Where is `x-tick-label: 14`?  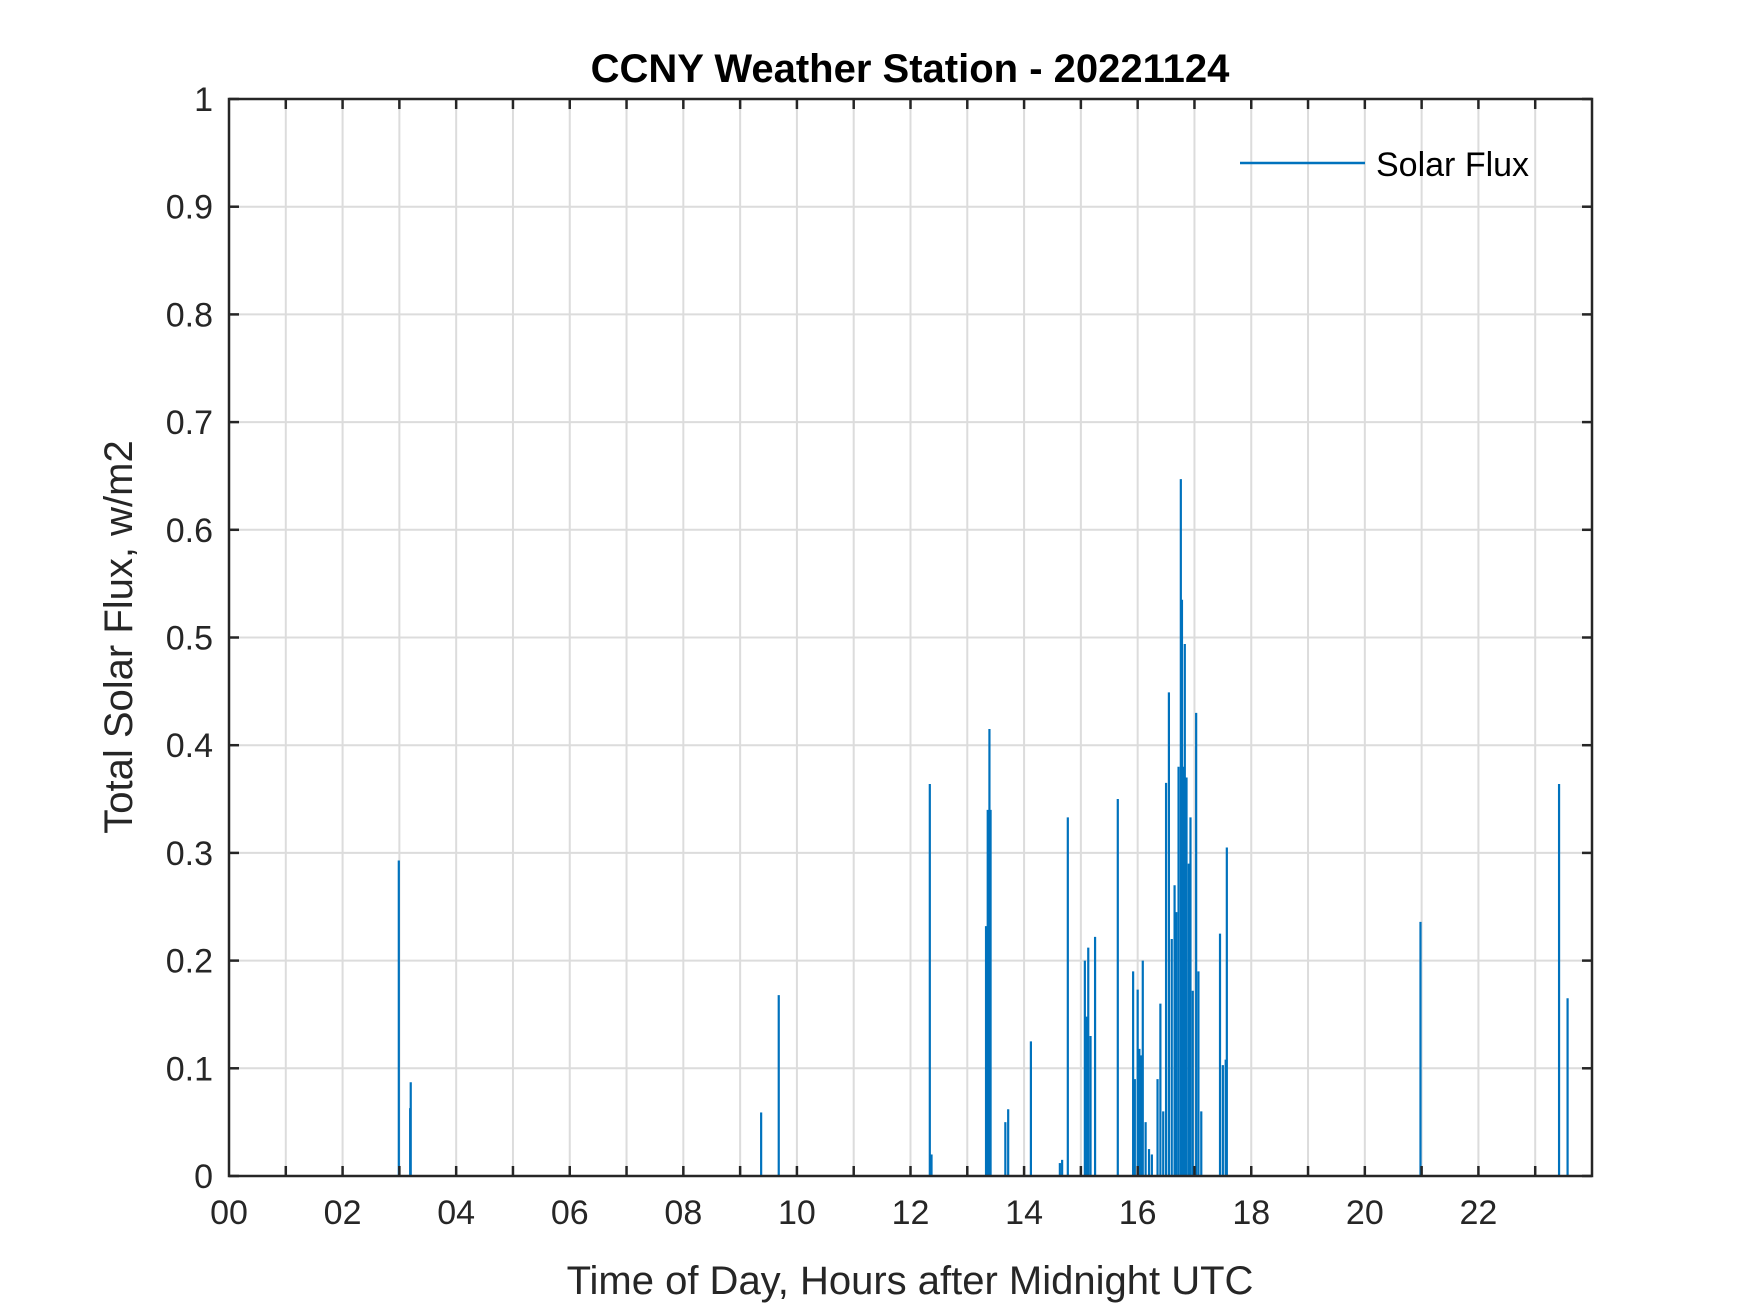 x-tick-label: 14 is located at coordinates (1024, 1213).